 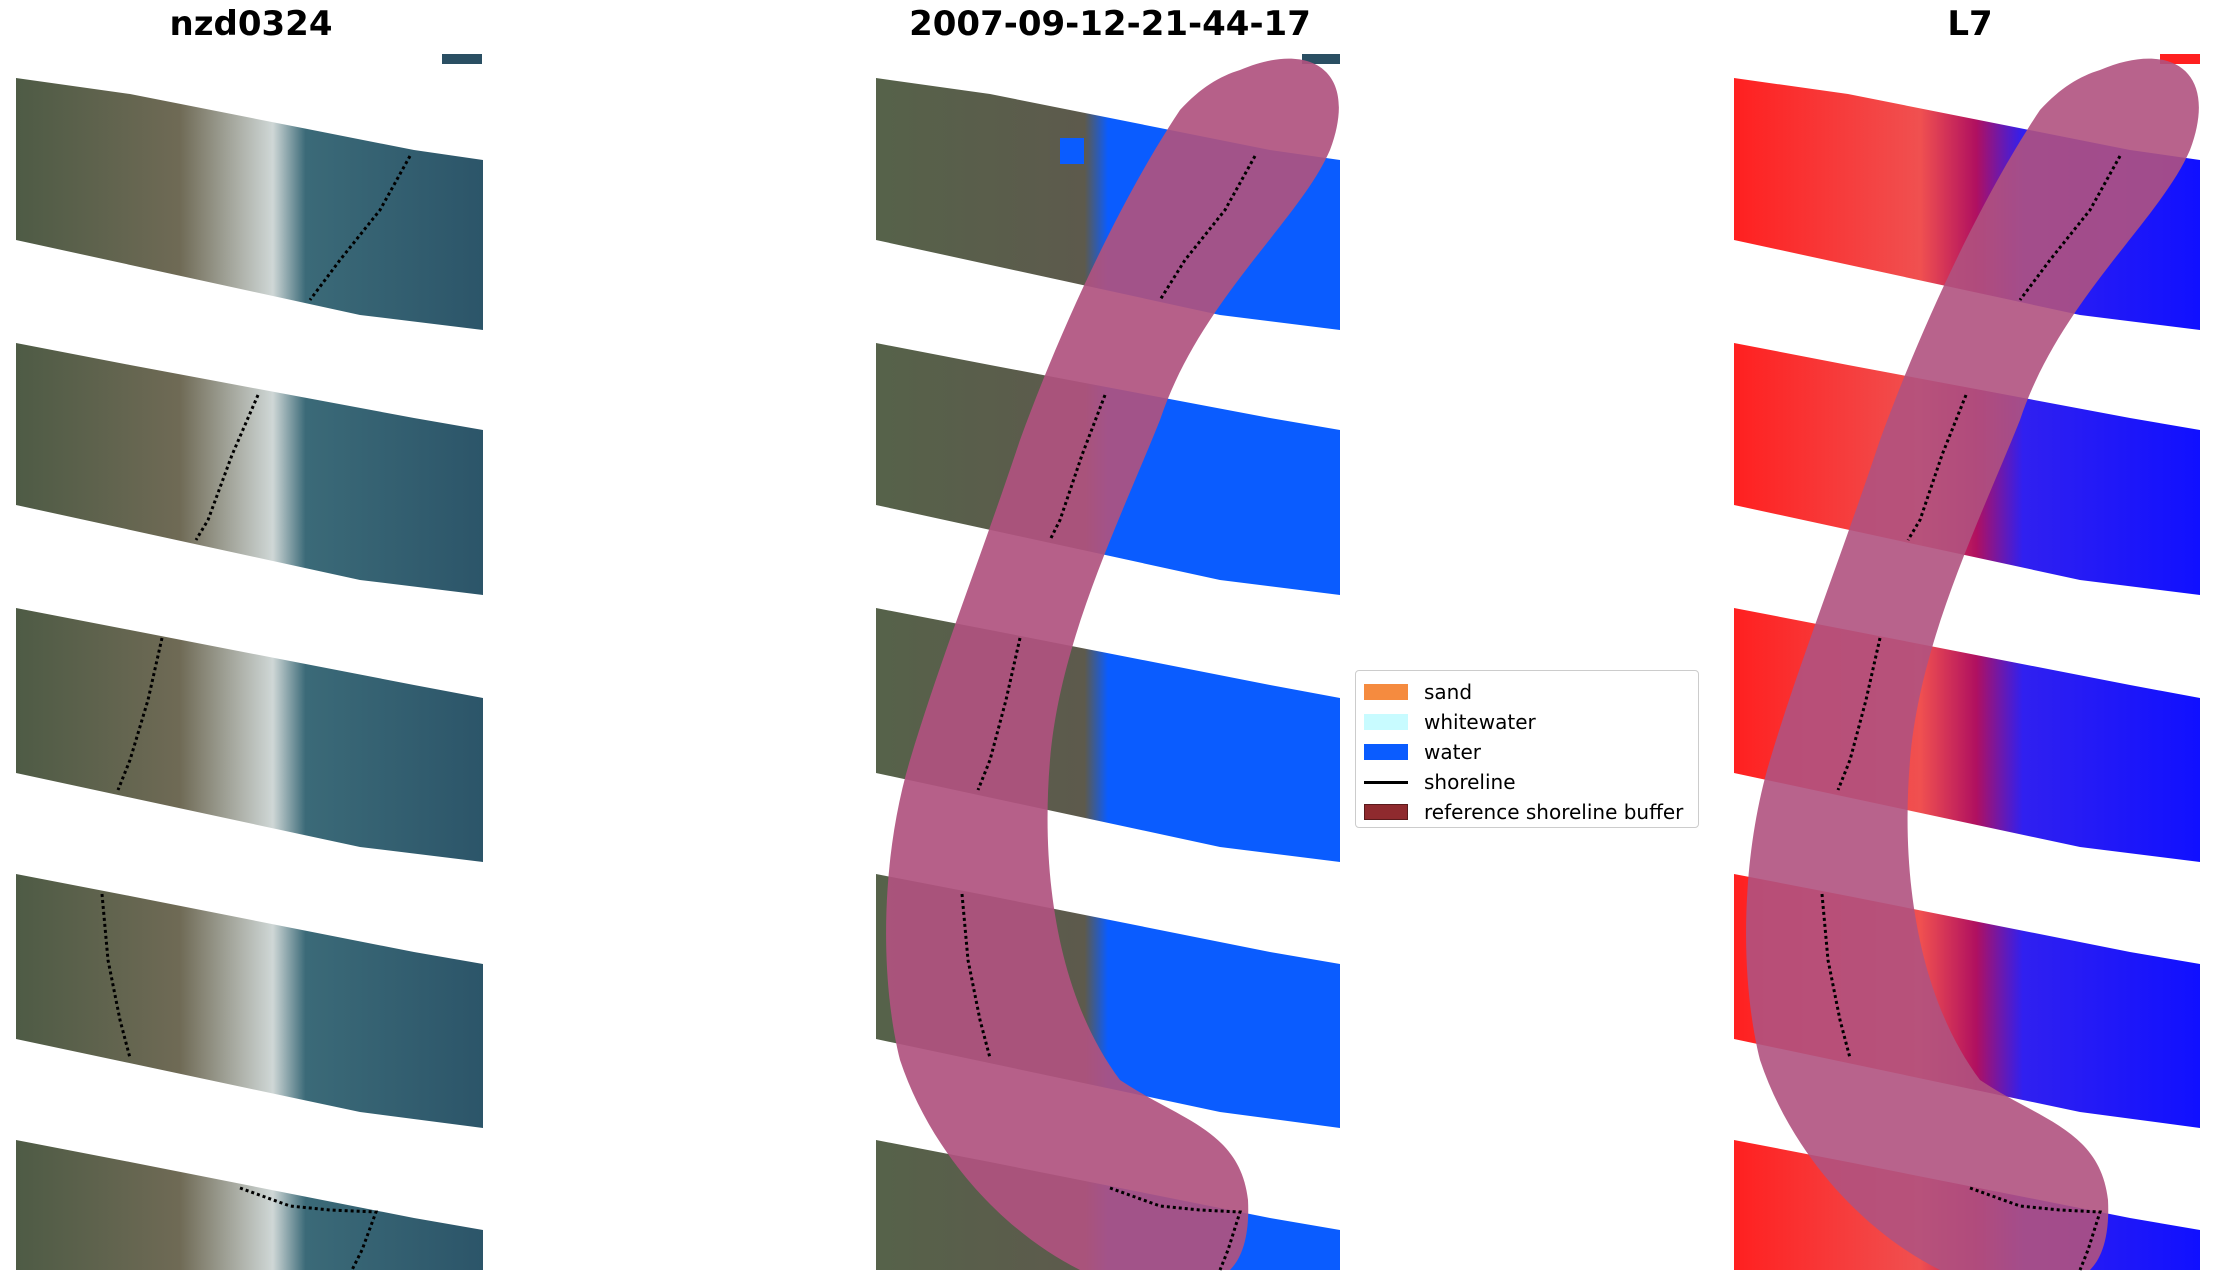 I want to click on legend-label-water: water, so click(x=1452, y=752).